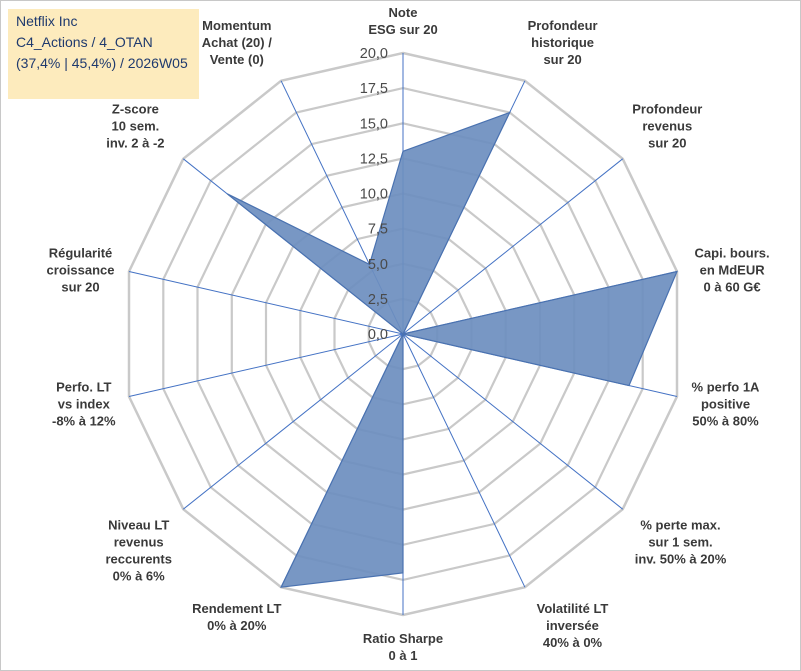 The height and width of the screenshot is (671, 801). Describe the element at coordinates (81, 253) in the screenshot. I see `axis-label-line: Régularité` at that location.